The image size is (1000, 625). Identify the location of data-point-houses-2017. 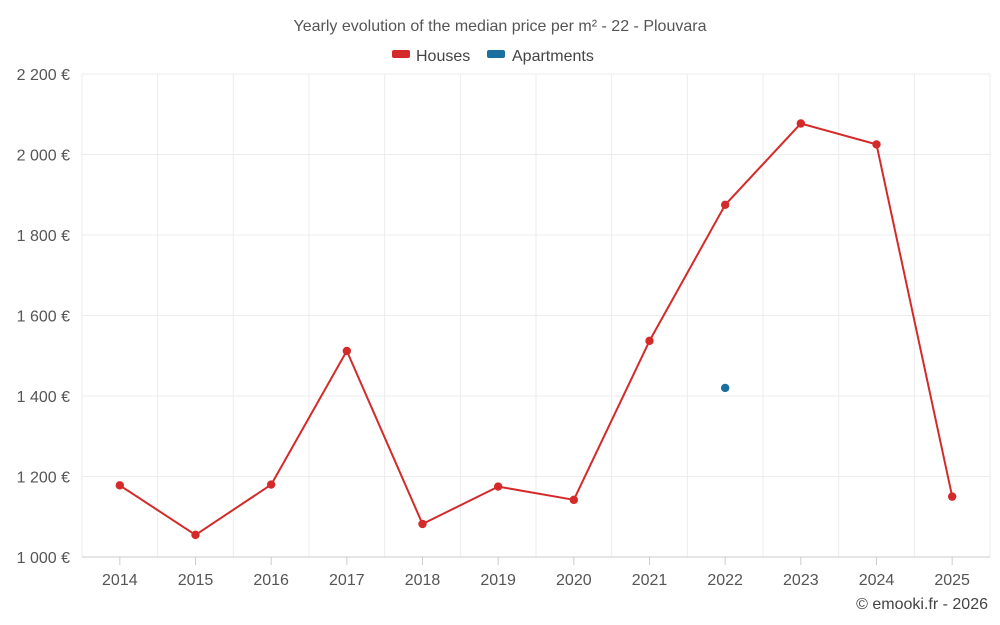
(347, 351).